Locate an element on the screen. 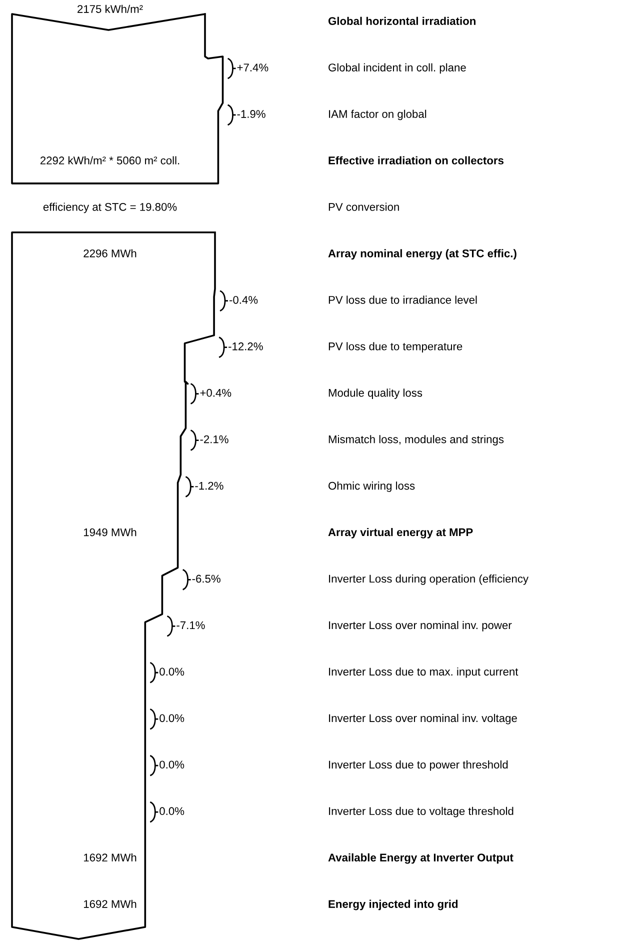 Image resolution: width=636 pixels, height=943 pixels. data-label: +7.4% is located at coordinates (252, 68).